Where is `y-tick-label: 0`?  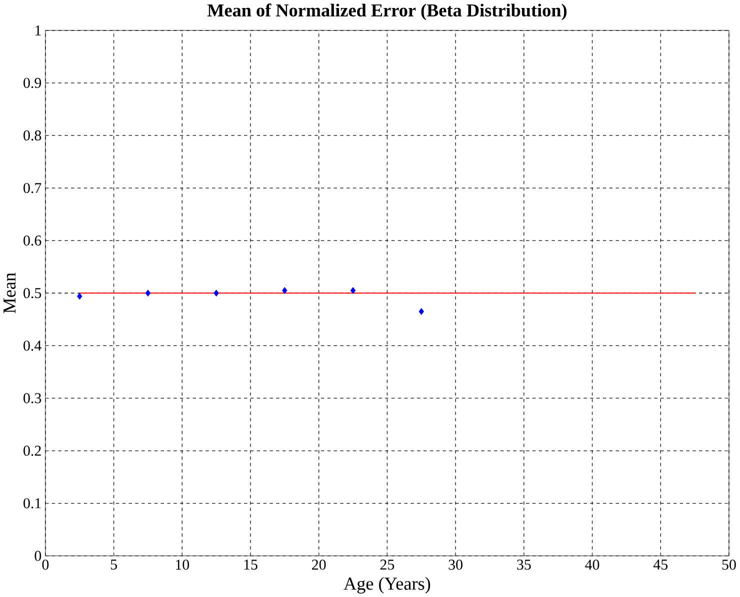
y-tick-label: 0 is located at coordinates (38, 555).